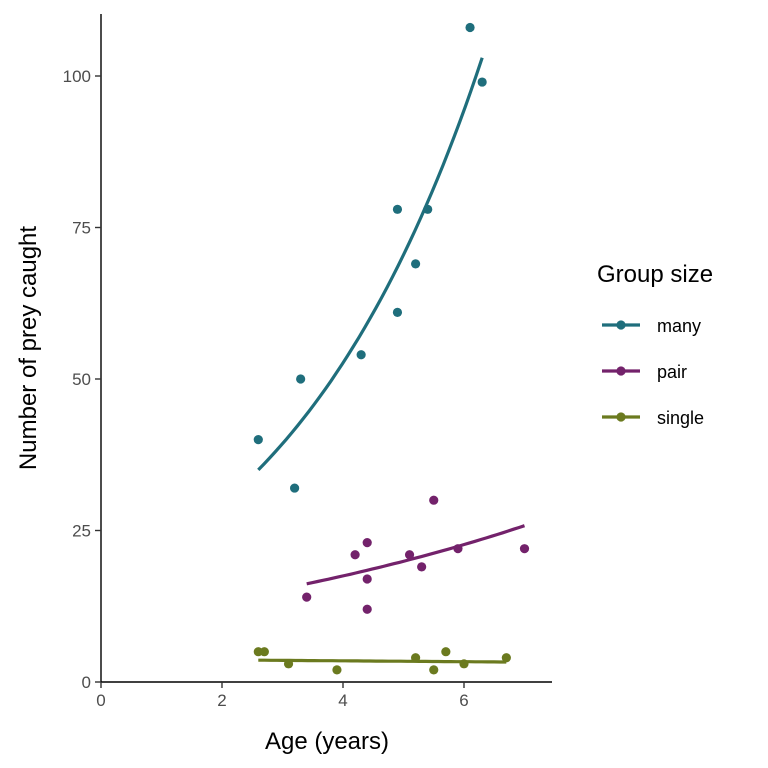 The width and height of the screenshot is (768, 768). I want to click on legend-key-point-many, so click(621, 325).